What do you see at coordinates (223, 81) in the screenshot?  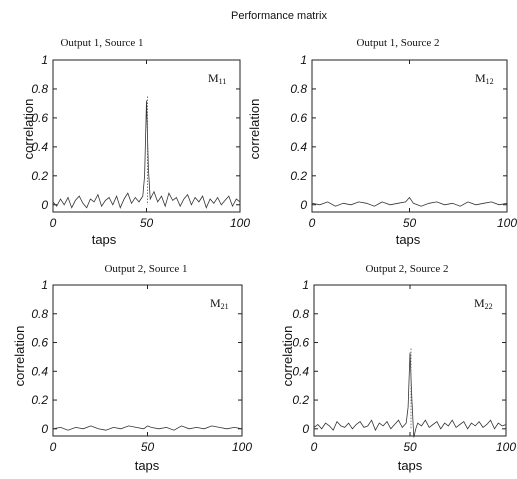 I see `matrix-element-subscript: 11` at bounding box center [223, 81].